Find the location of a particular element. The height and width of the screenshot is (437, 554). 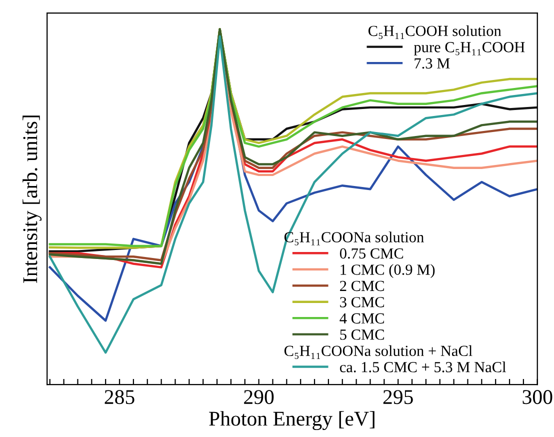

x-tick-label: 285 is located at coordinates (119, 397).